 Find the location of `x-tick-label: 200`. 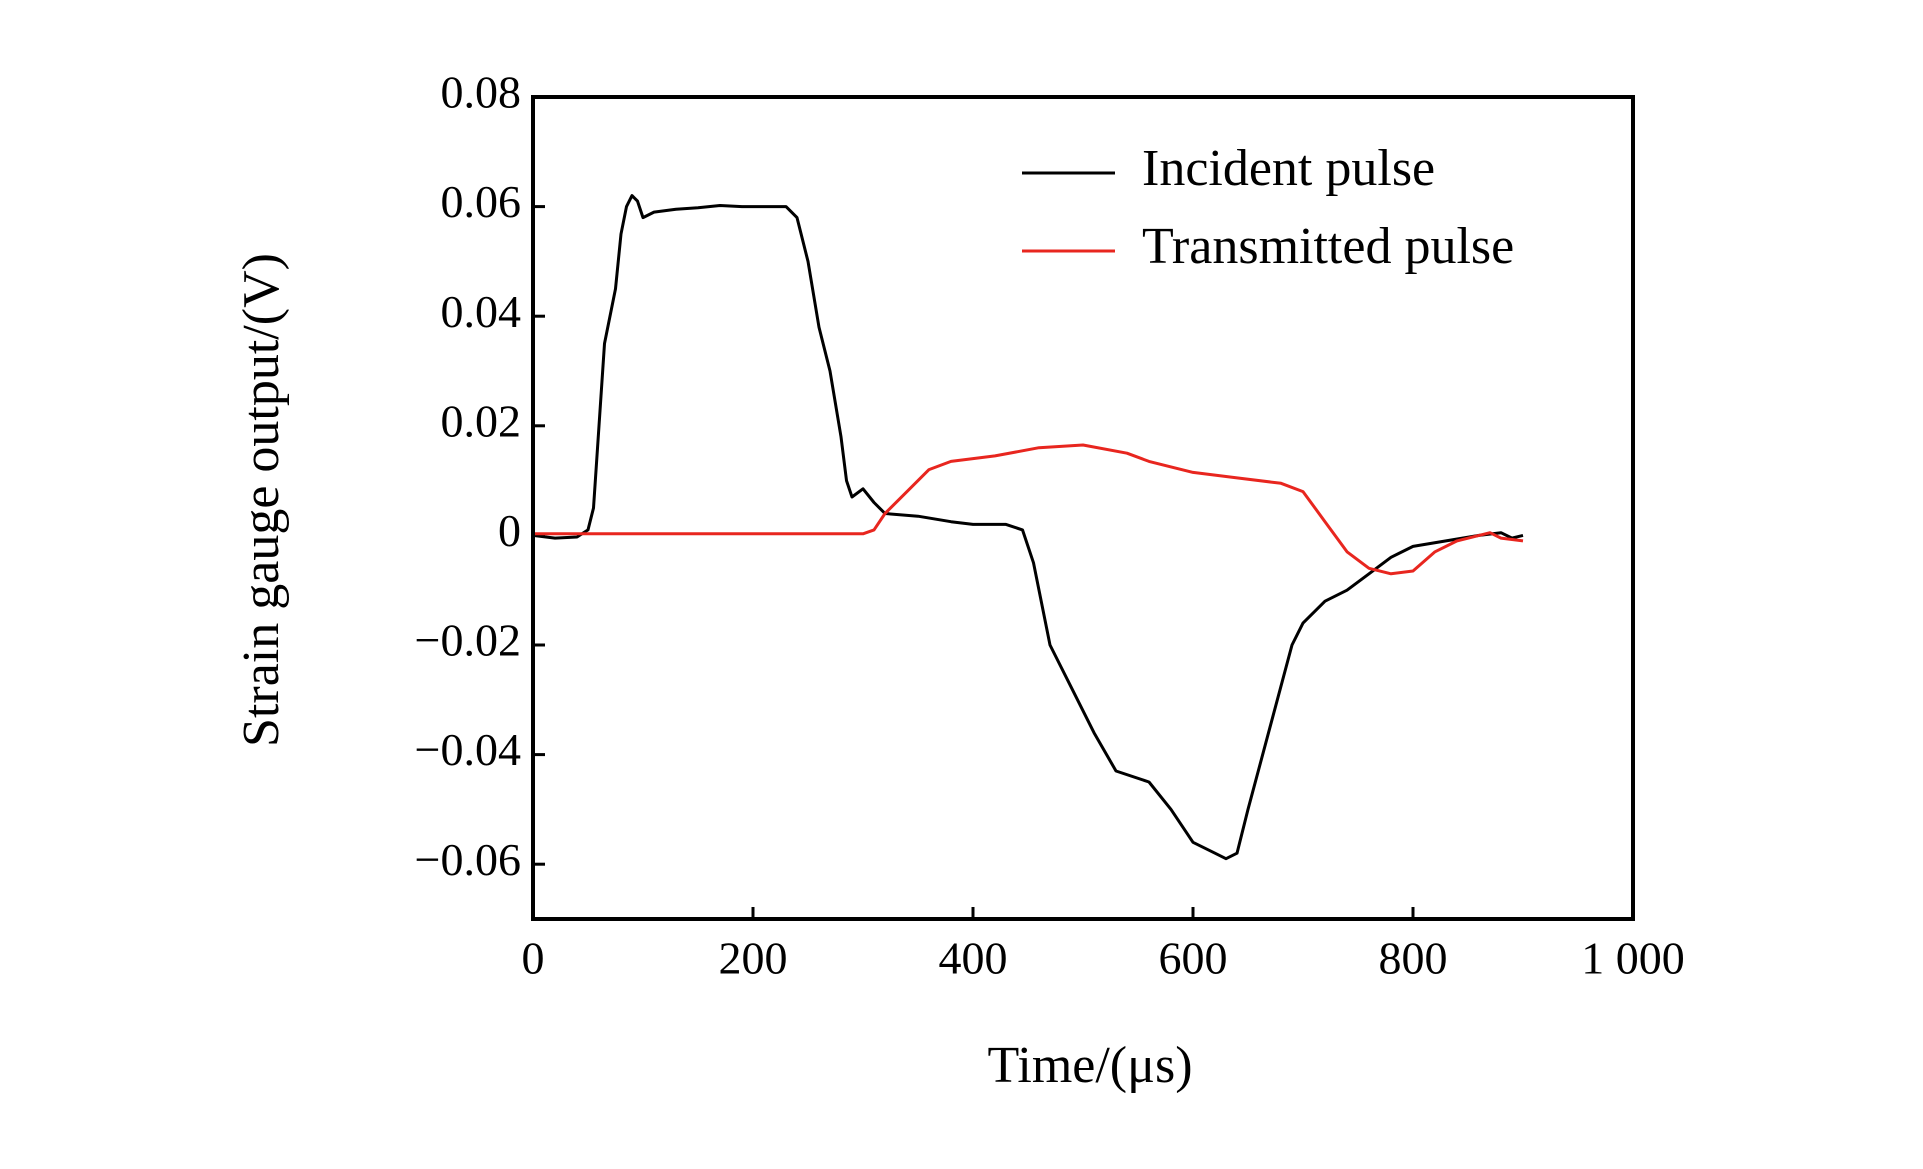

x-tick-label: 200 is located at coordinates (753, 958).